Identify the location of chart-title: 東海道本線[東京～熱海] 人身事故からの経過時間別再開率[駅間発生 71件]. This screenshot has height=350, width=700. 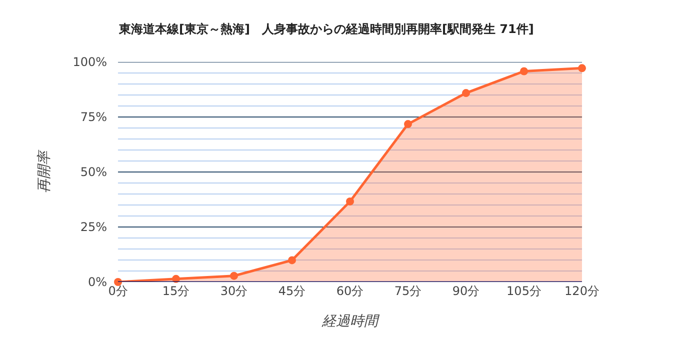
(326, 29).